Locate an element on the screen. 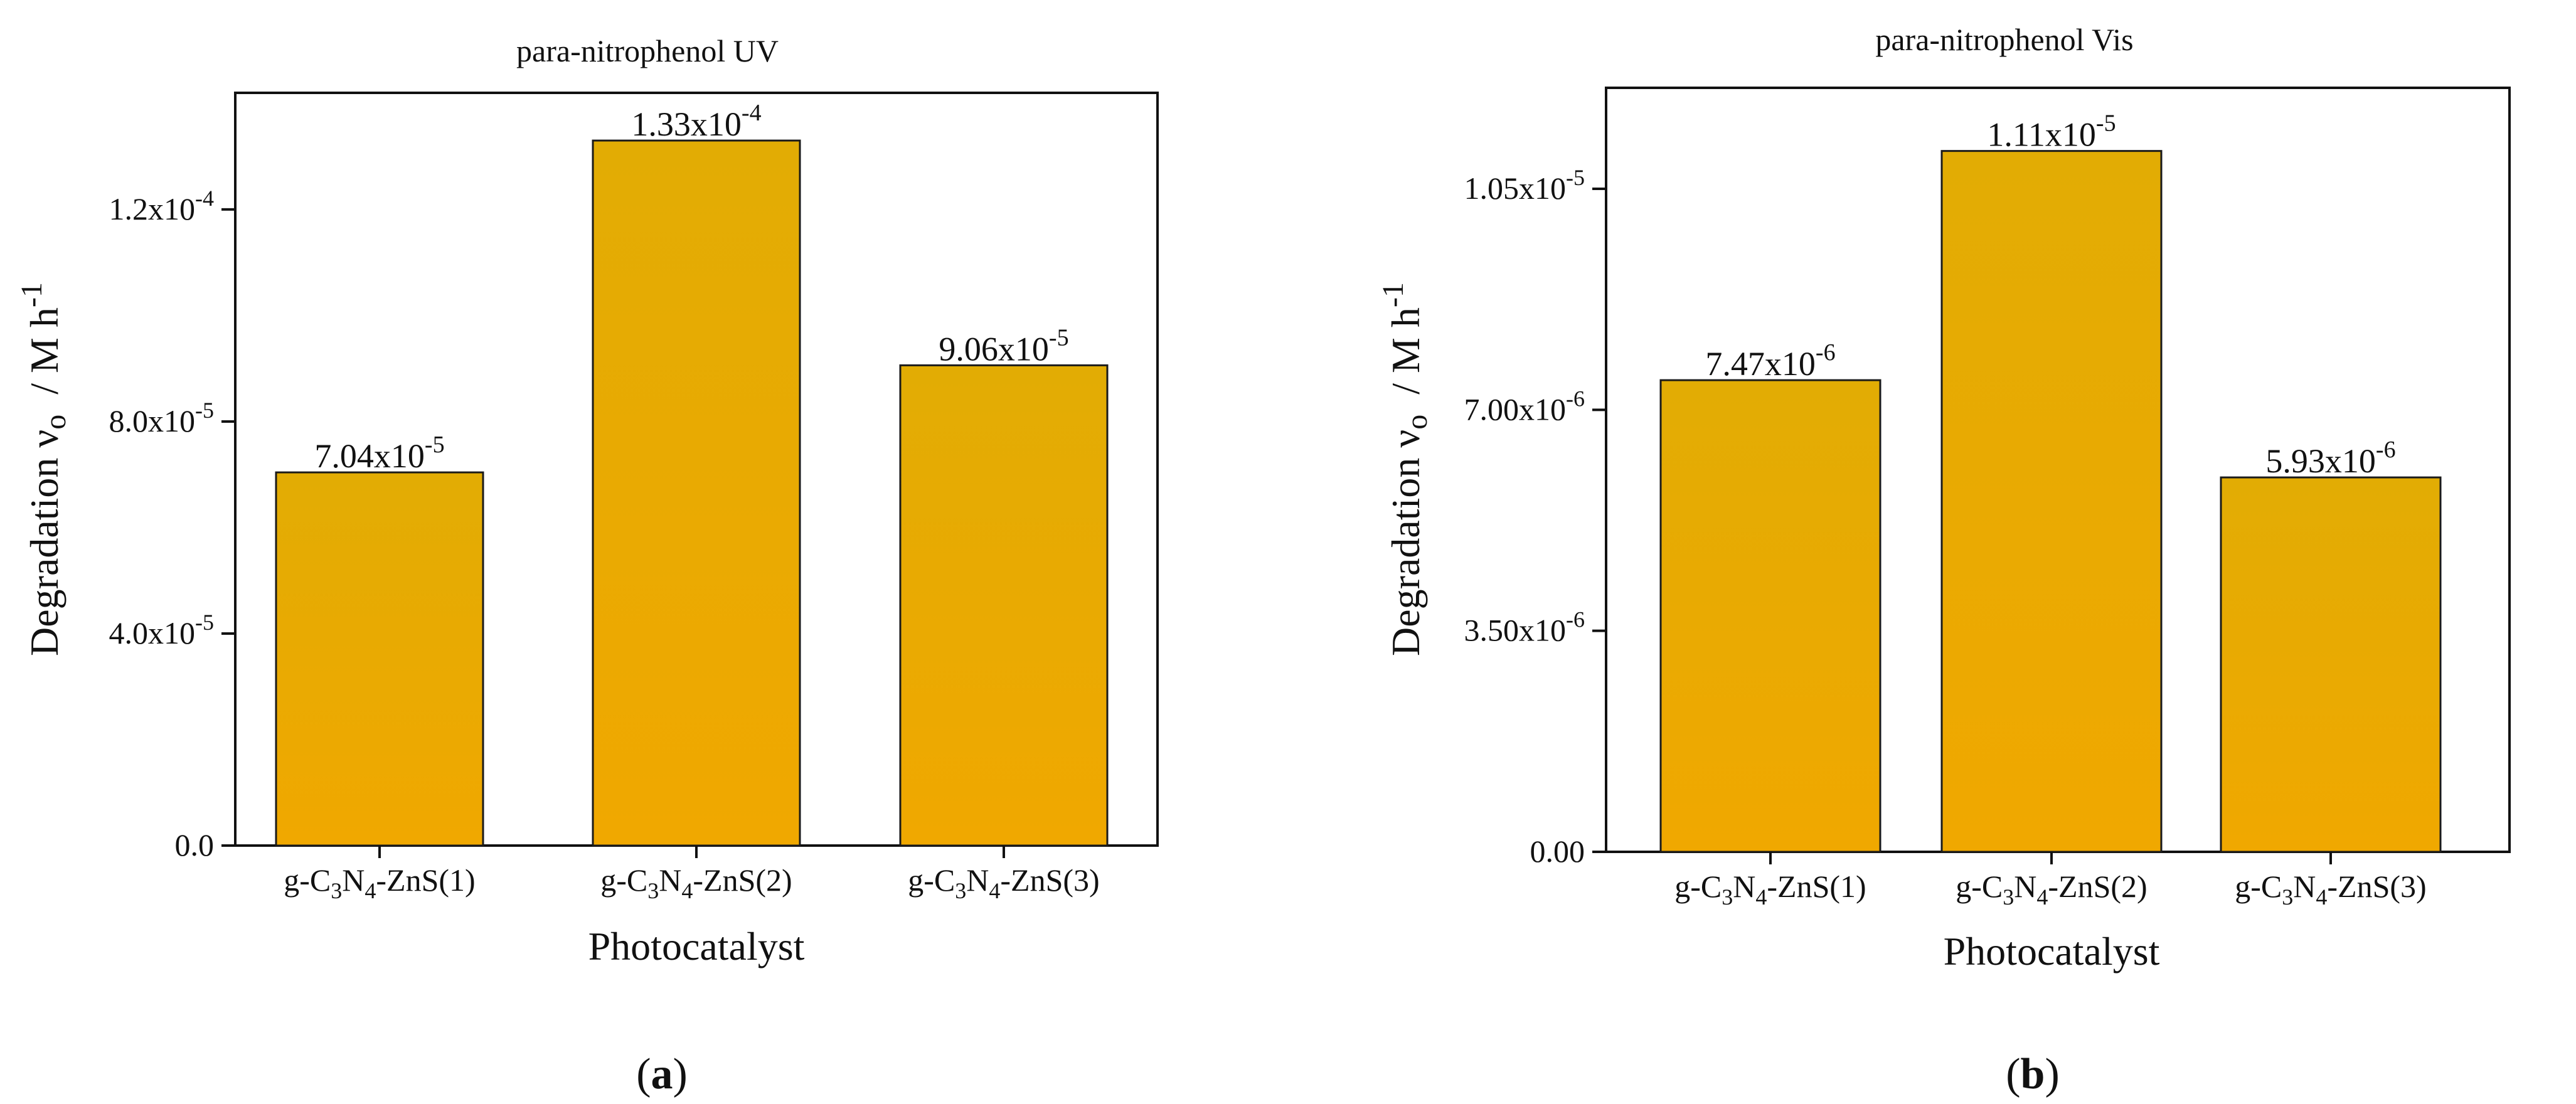 Image resolution: width=2576 pixels, height=1104 pixels. panel-label-a: (a) is located at coordinates (662, 1074).